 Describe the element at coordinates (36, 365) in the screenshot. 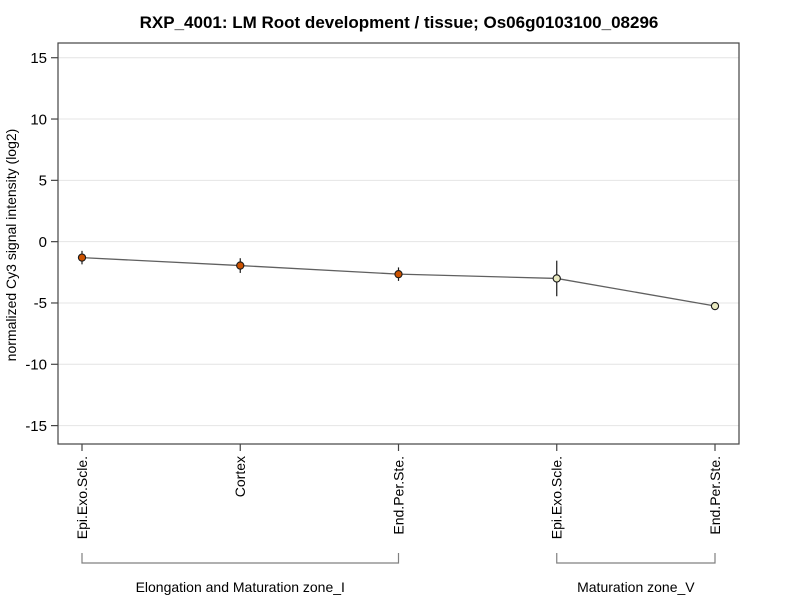

I see `y-tick-label: -10` at that location.